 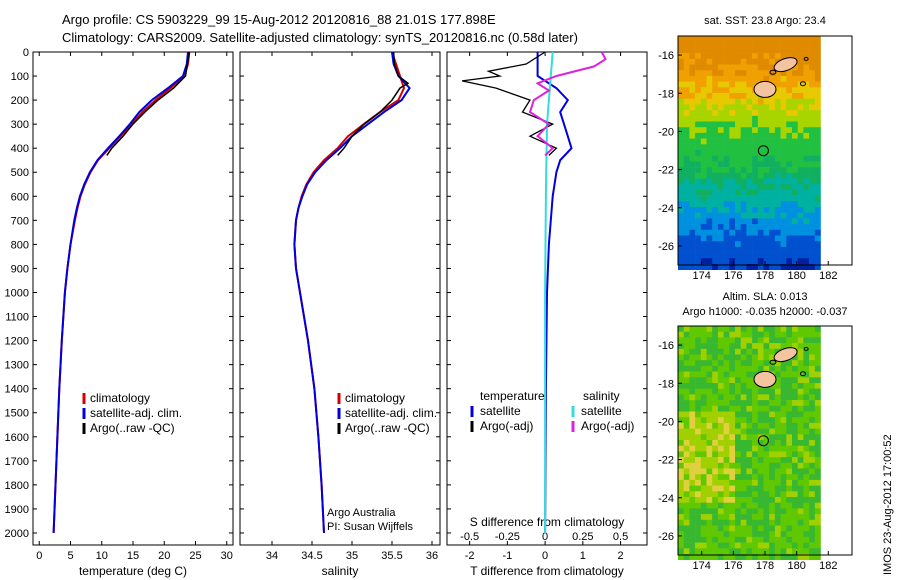 I want to click on argo-position-marker, so click(x=763, y=151).